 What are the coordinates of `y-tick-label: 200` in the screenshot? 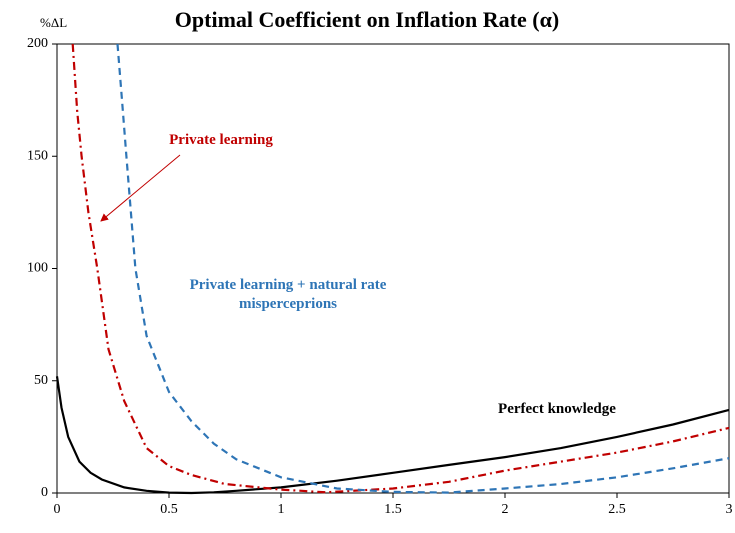 It's located at (37, 43).